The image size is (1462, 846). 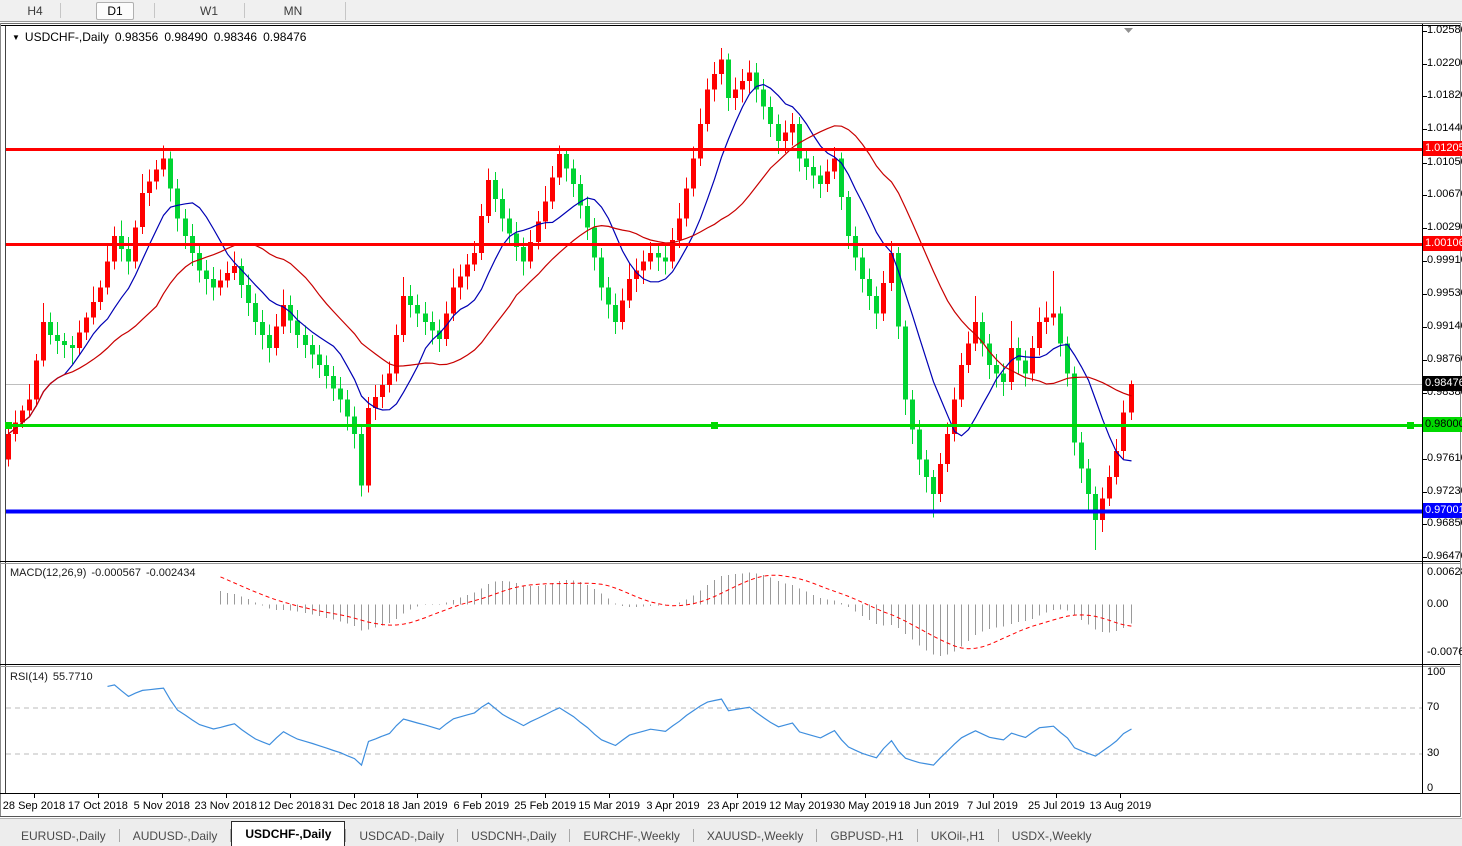 What do you see at coordinates (957, 836) in the screenshot?
I see `chart-tab-UKOil-H1: UKOil-,H1` at bounding box center [957, 836].